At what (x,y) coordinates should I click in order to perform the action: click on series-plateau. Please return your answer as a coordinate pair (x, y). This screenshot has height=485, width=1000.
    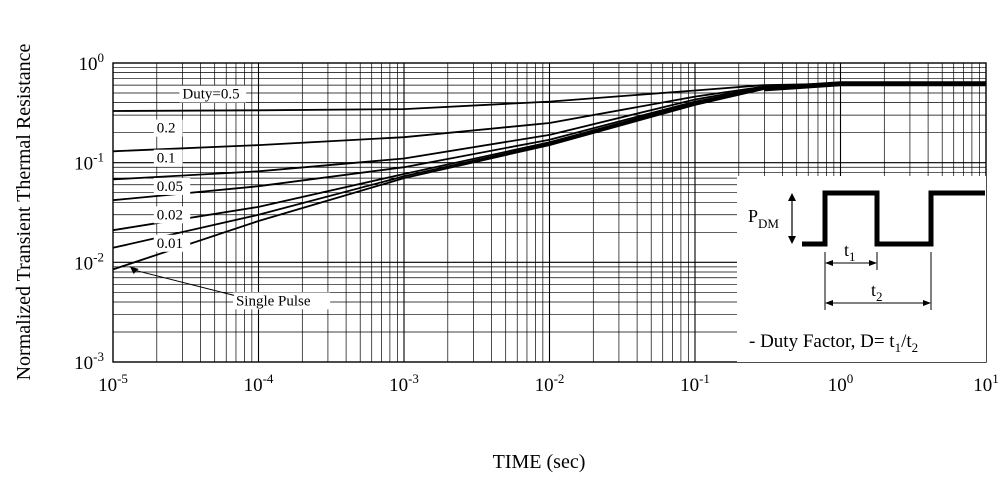
    Looking at the image, I should click on (875, 86).